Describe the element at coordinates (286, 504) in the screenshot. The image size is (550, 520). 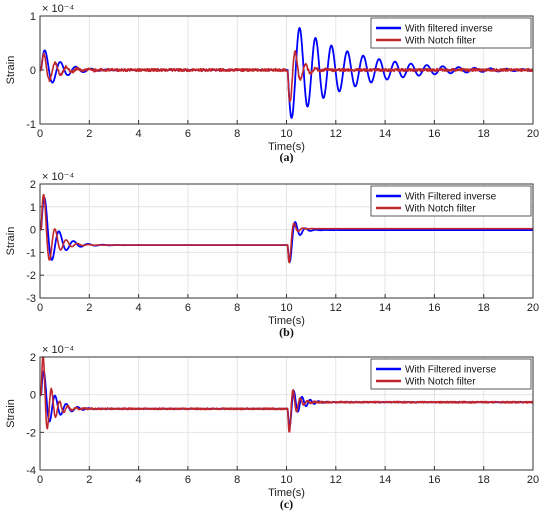
I see `panel-label: (c)` at that location.